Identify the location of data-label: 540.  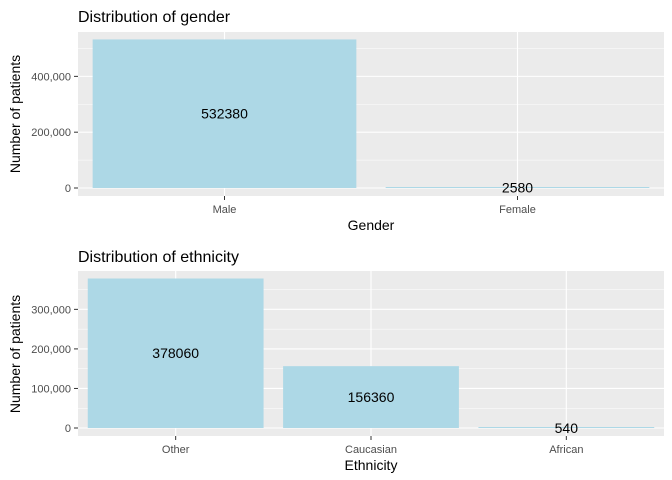
(567, 428).